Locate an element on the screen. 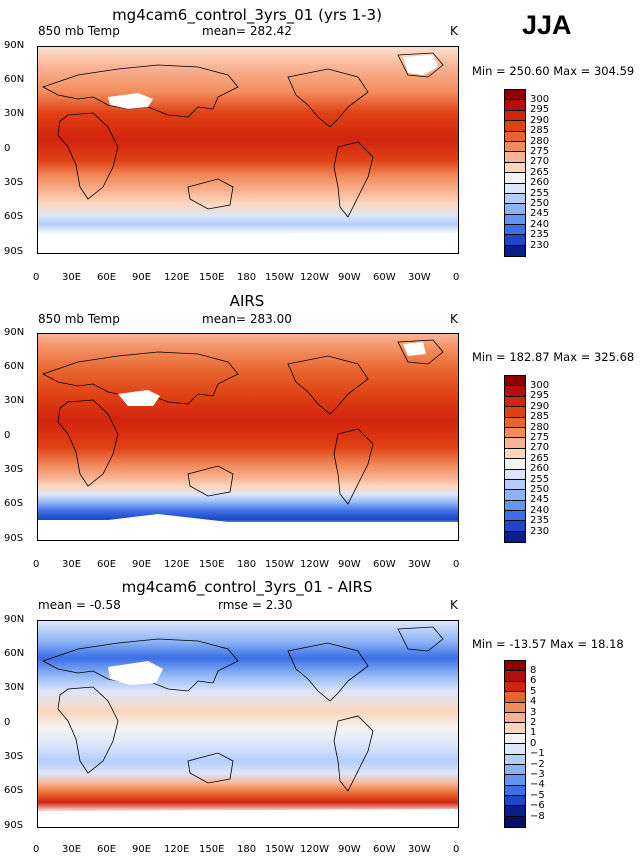 The height and width of the screenshot is (858, 644). panel3-lat-tick: 30N is located at coordinates (14, 687).